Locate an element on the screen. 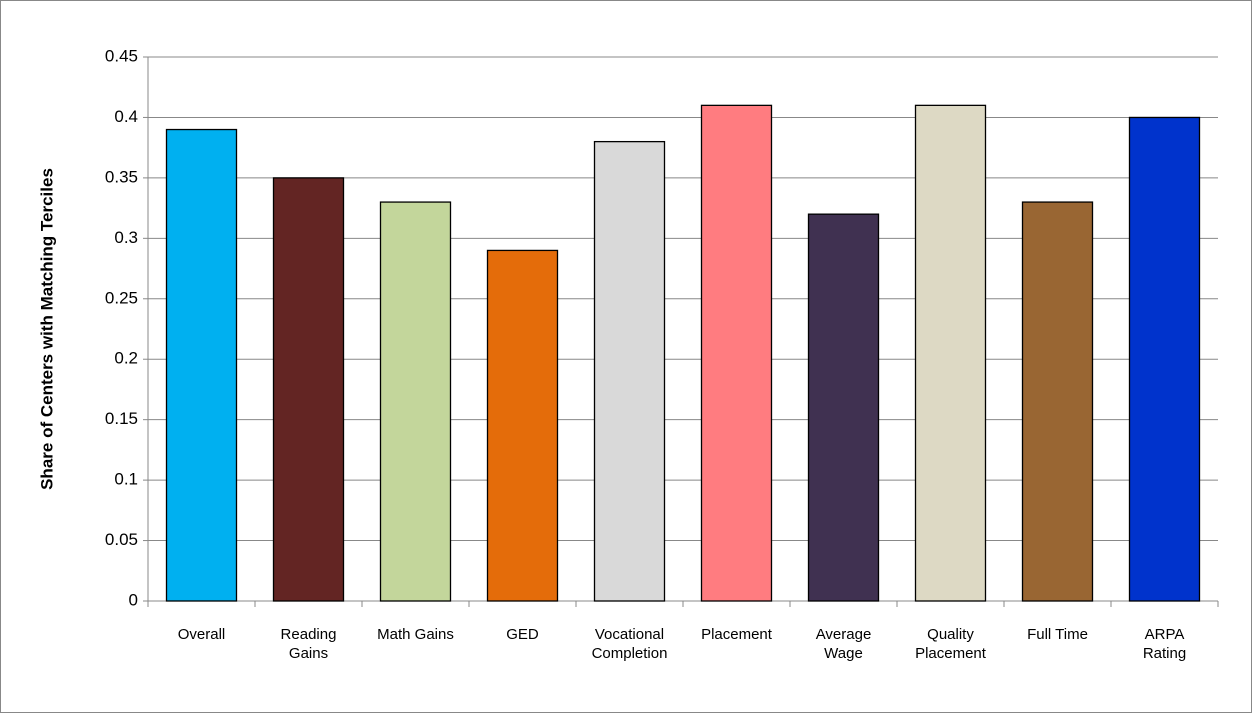  x-tick-label: GED is located at coordinates (522, 634).